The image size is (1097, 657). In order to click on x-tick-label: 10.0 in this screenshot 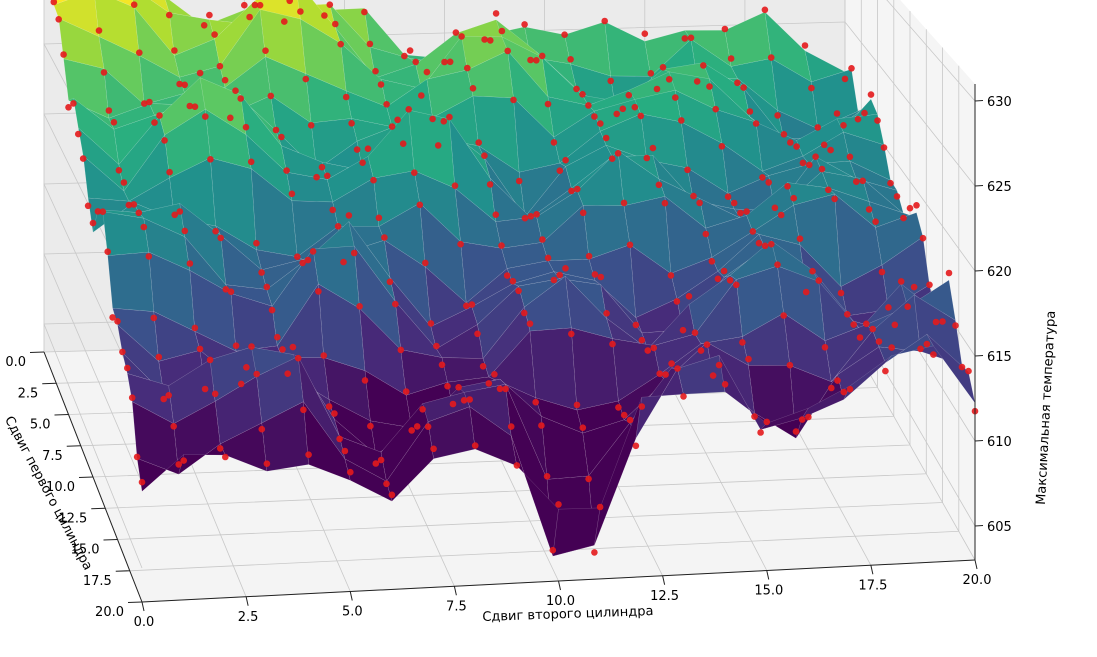, I will do `click(60, 487)`.